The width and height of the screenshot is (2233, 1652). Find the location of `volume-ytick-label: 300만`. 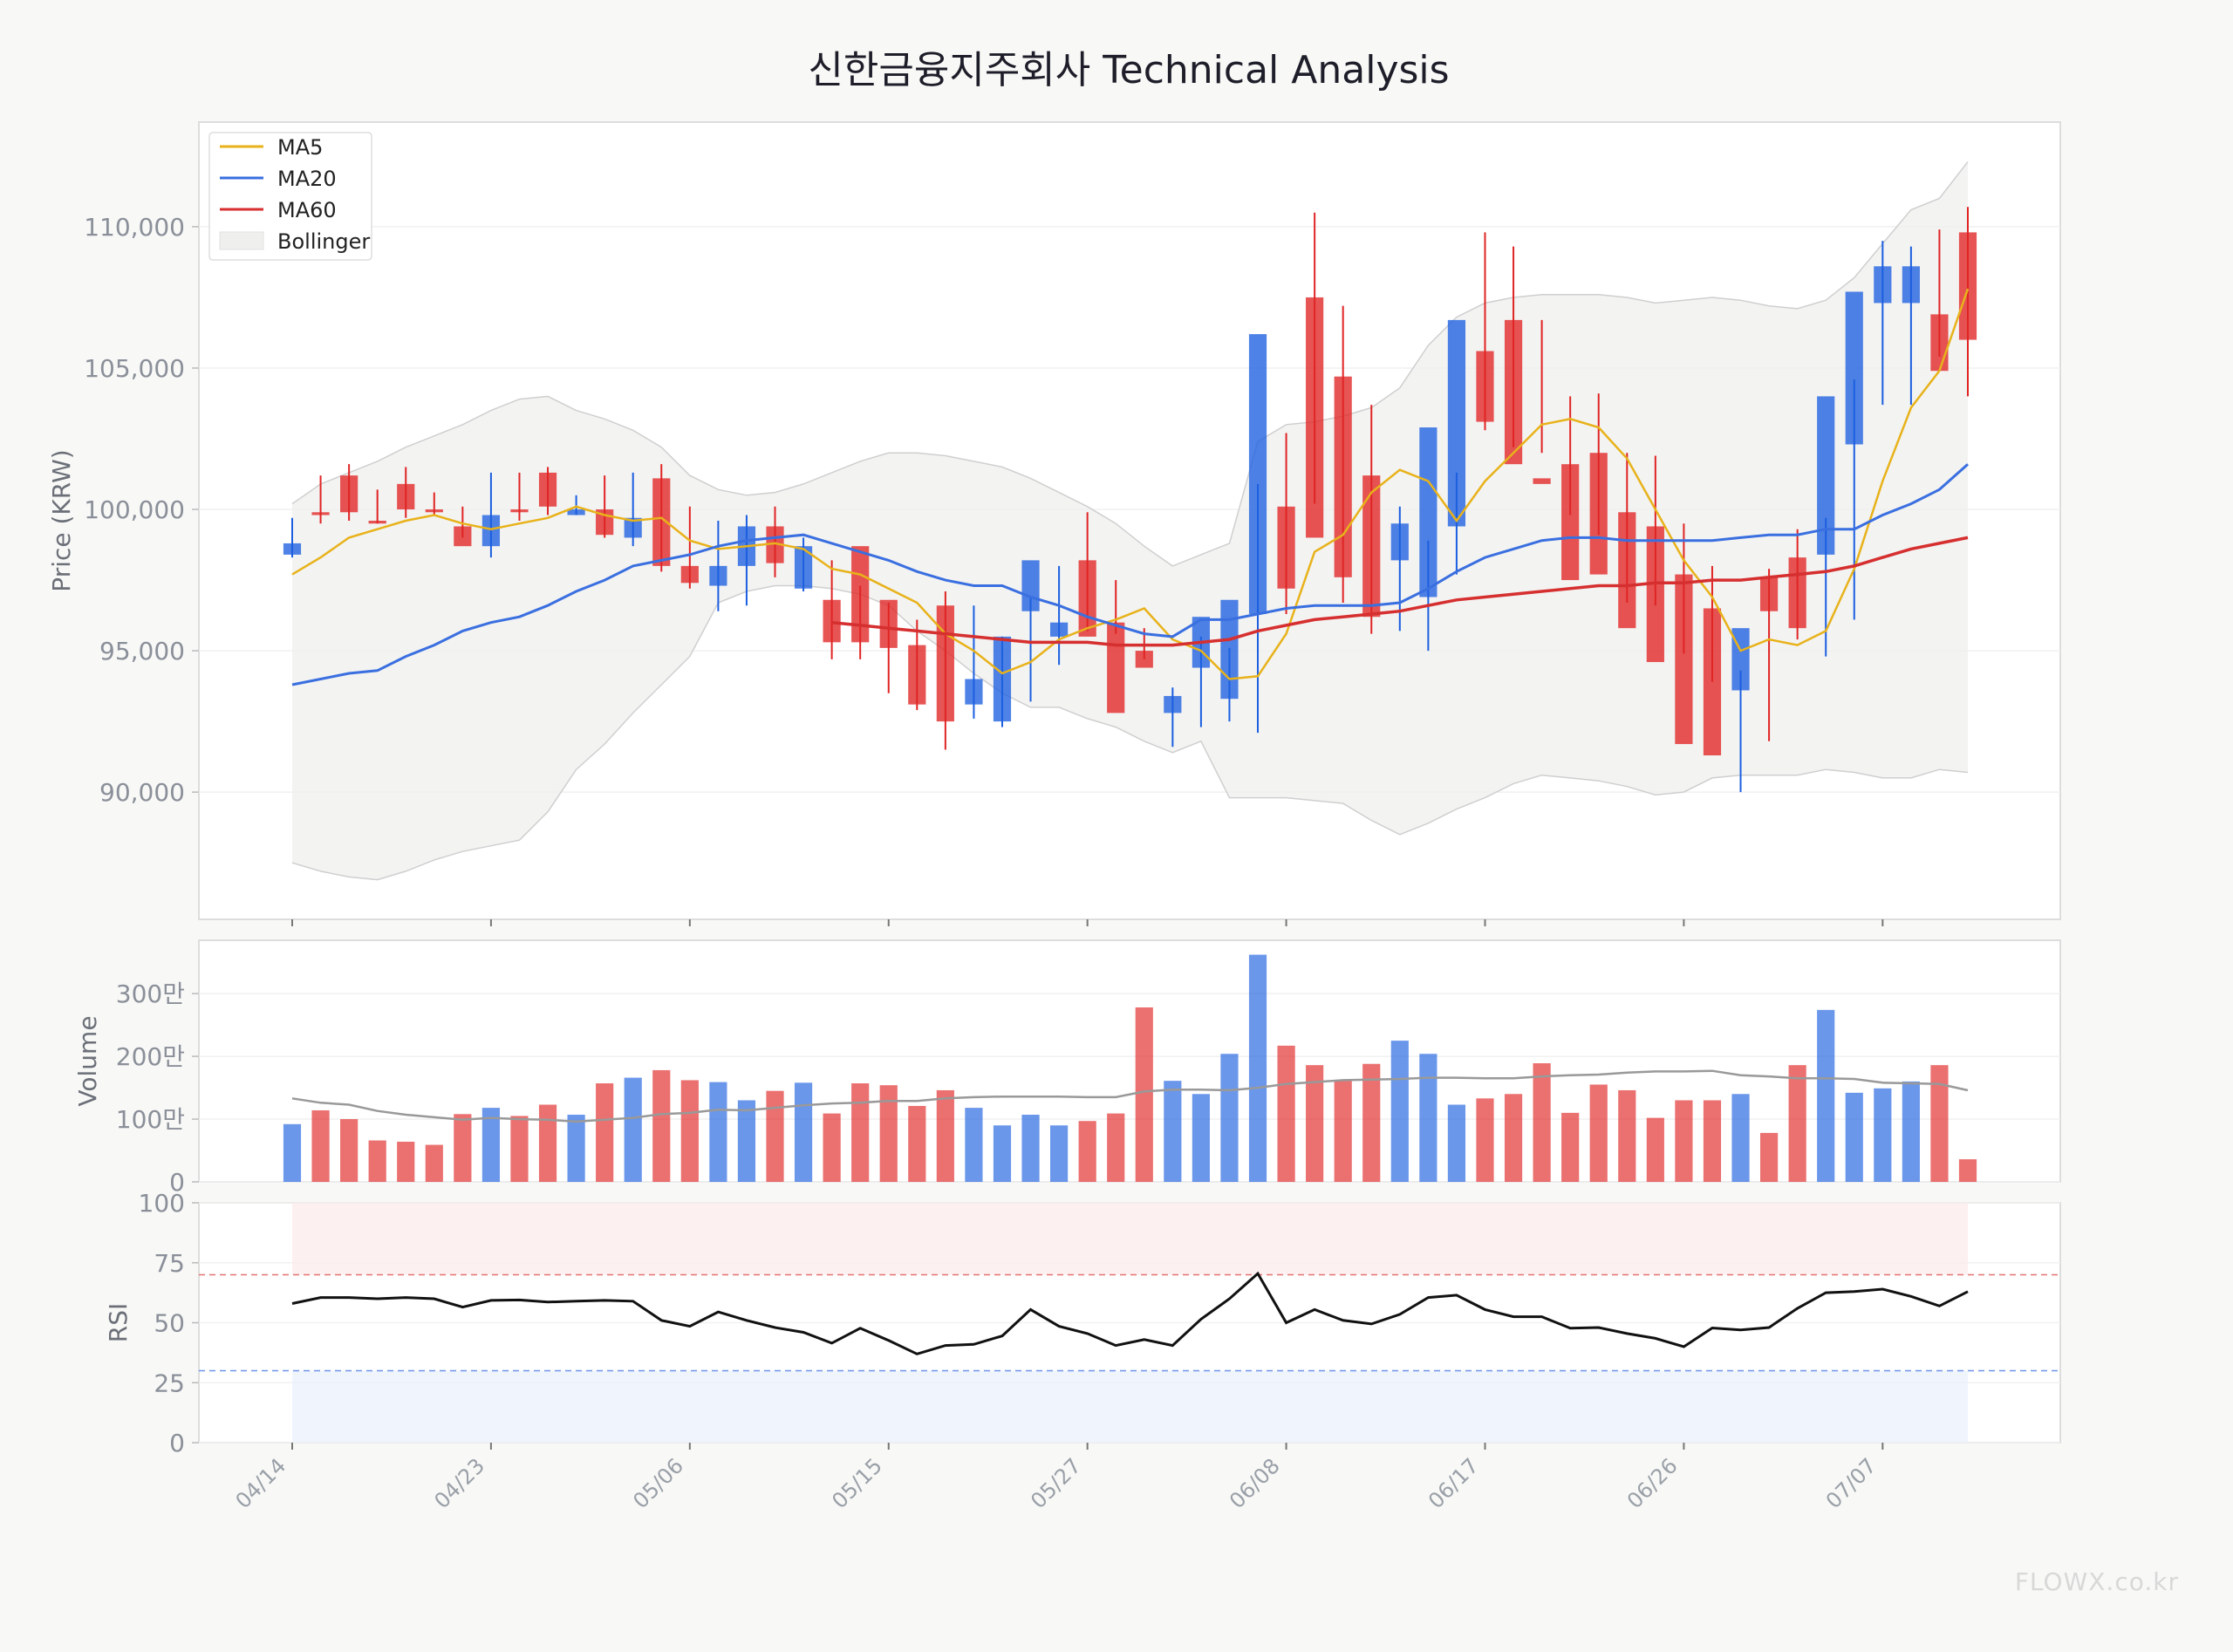

volume-ytick-label: 300만 is located at coordinates (150, 994).